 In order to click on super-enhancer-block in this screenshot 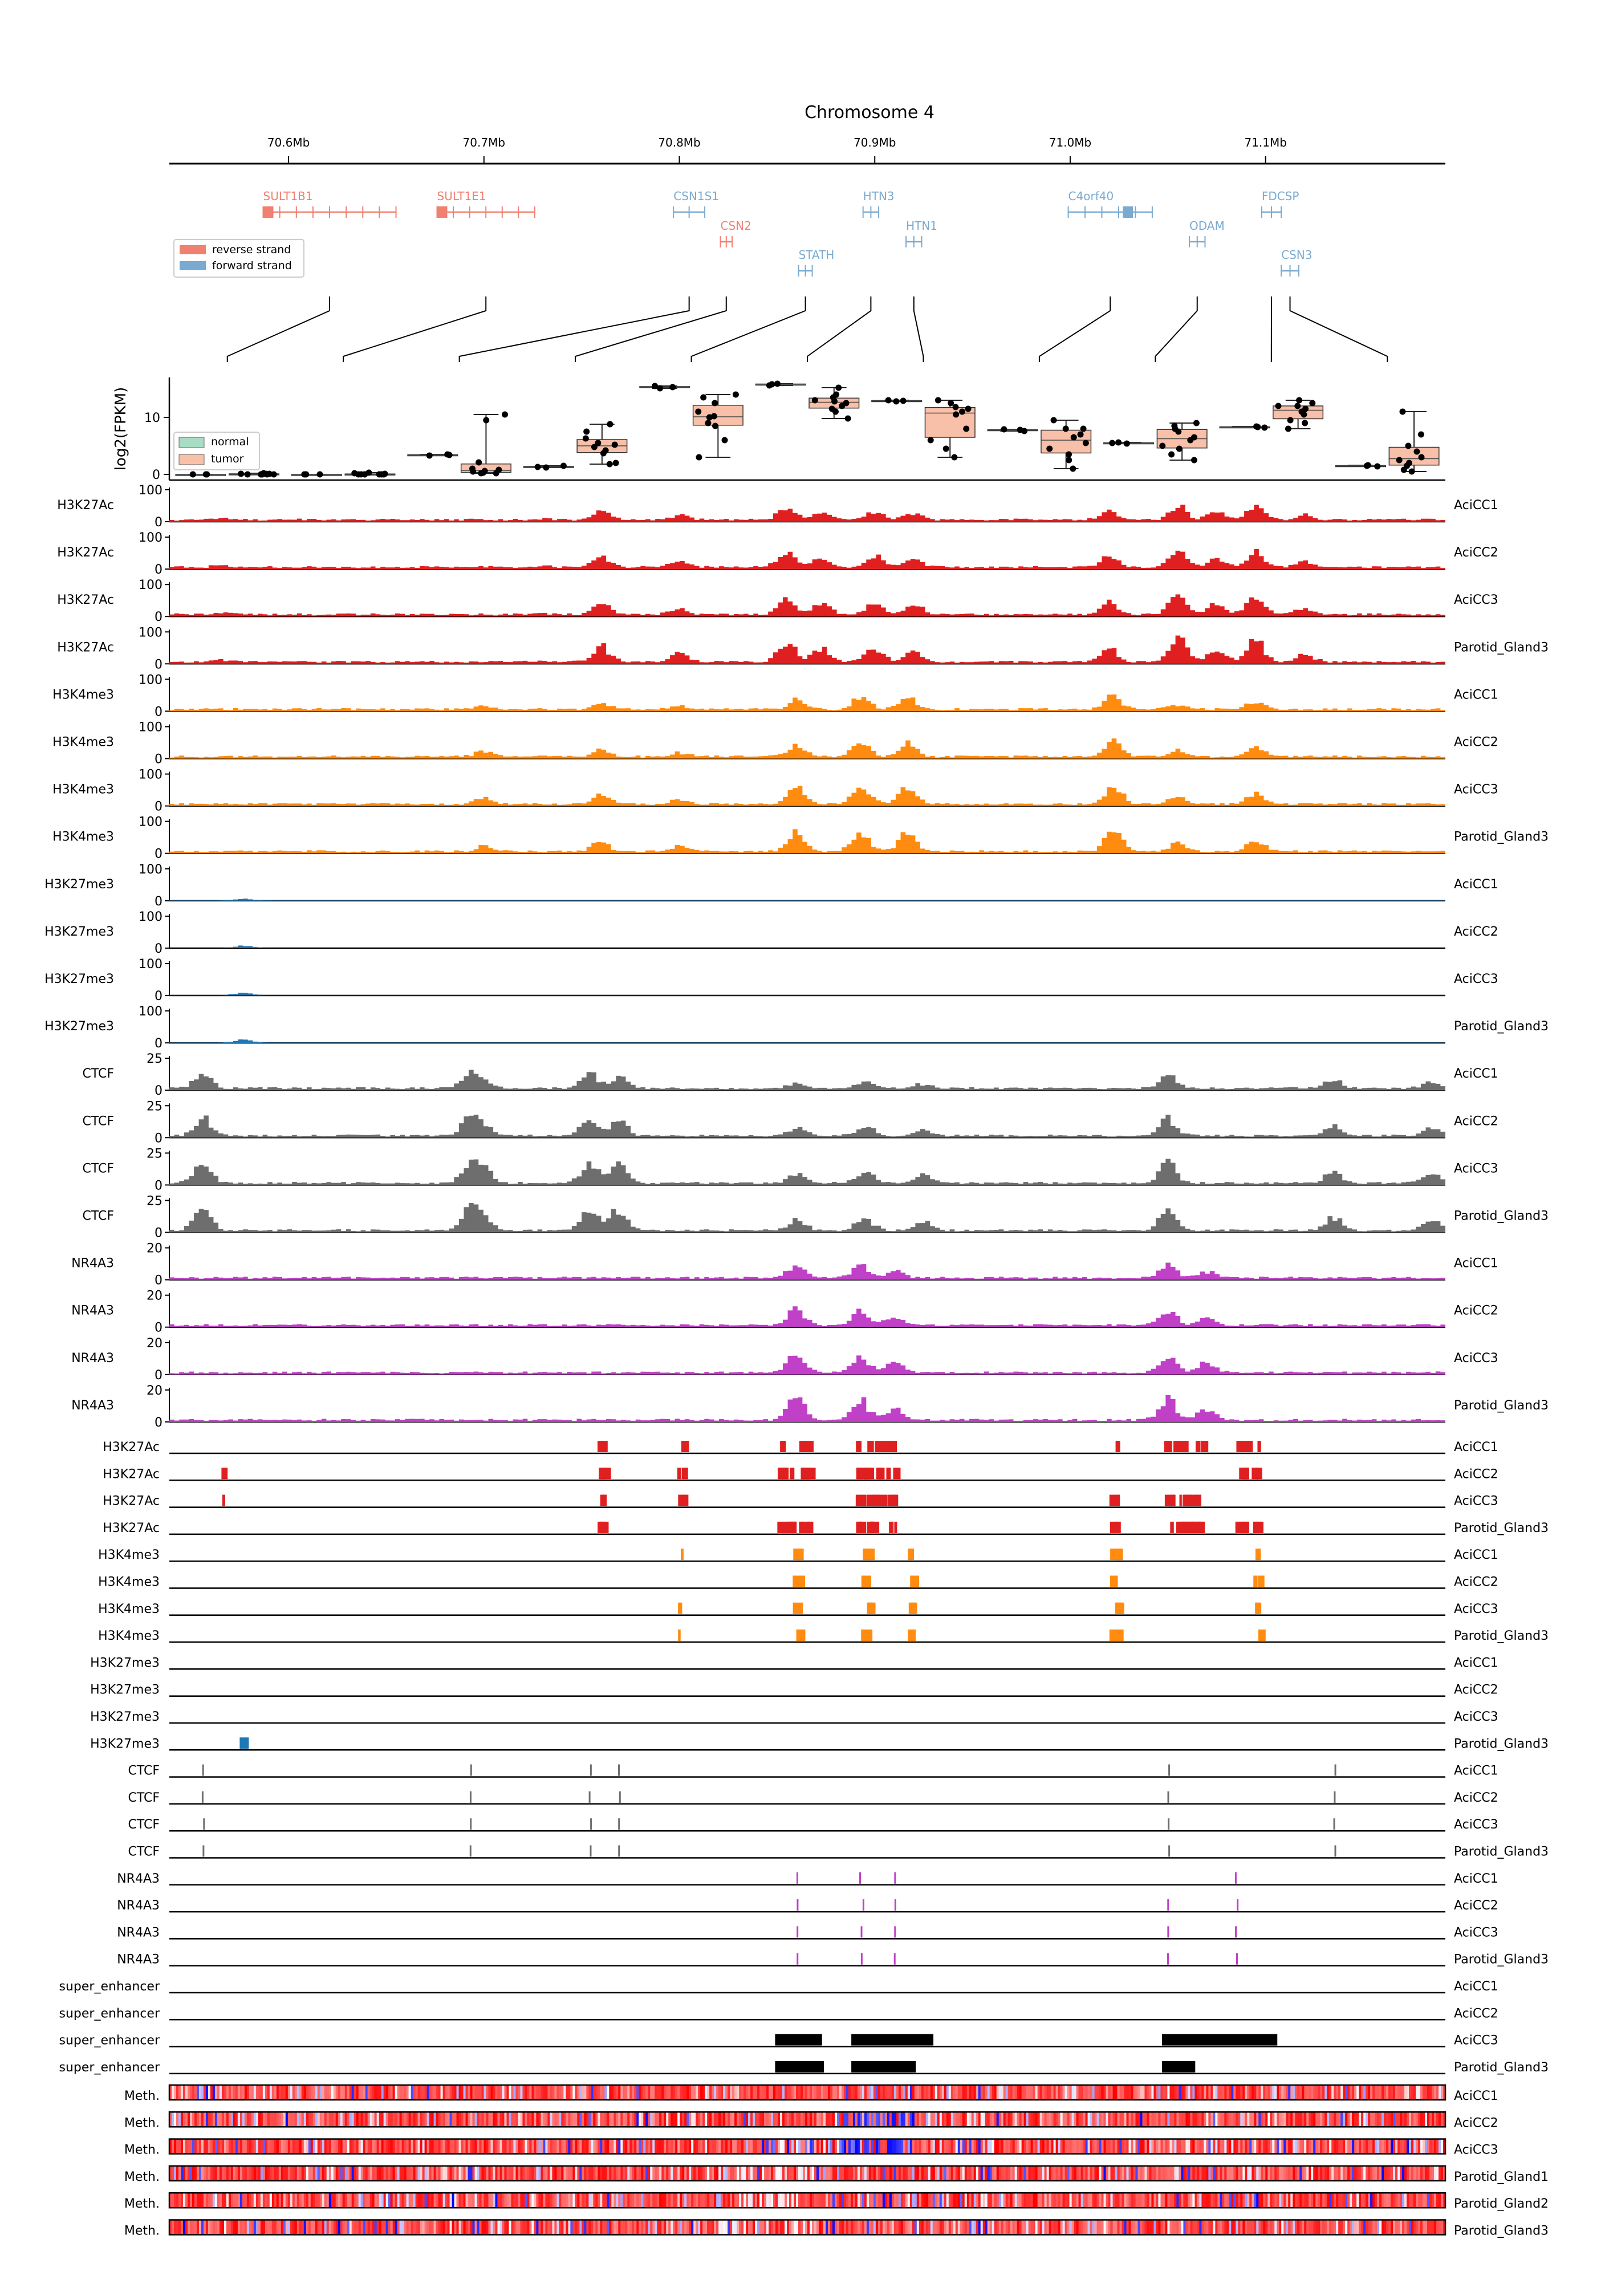, I will do `click(1179, 2067)`.